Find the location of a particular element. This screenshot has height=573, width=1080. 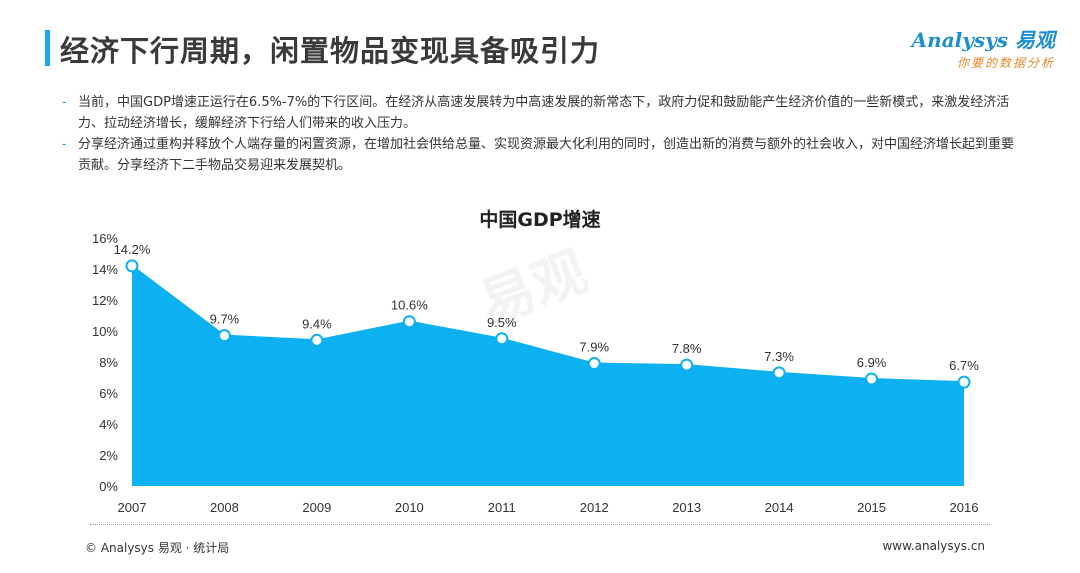

x-tick-label: 2013 is located at coordinates (686, 507).